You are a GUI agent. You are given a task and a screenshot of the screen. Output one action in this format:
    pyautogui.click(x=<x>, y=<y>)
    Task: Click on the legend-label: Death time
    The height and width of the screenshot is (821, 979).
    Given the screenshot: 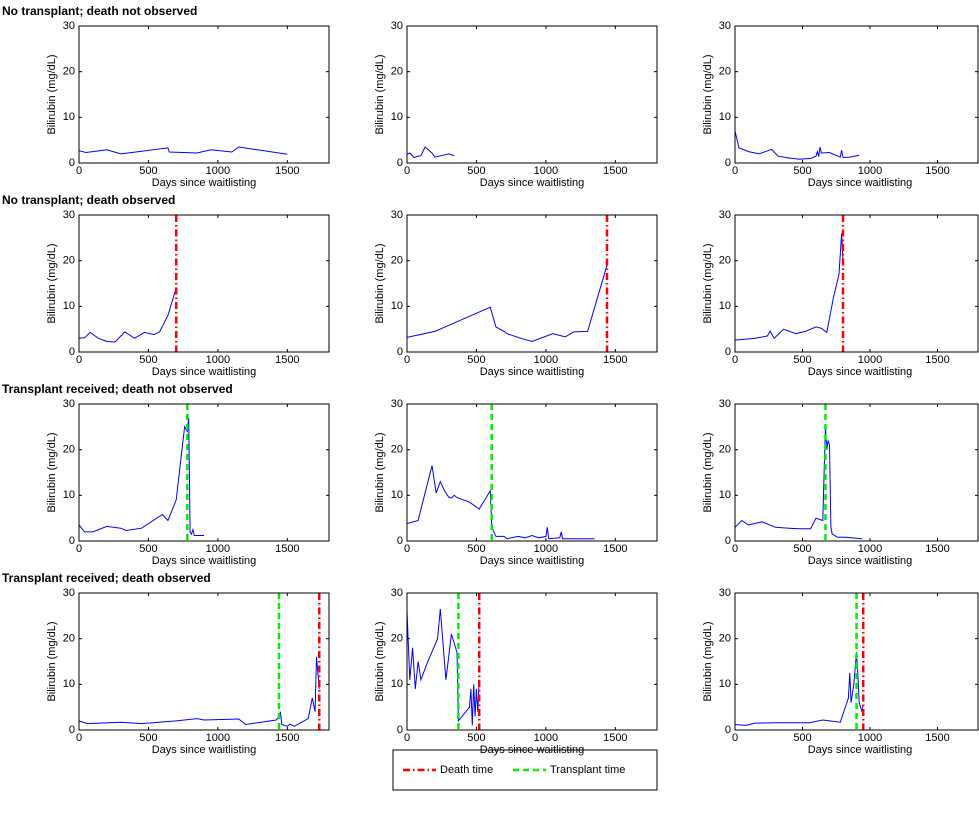 What is the action you would take?
    pyautogui.click(x=466, y=770)
    